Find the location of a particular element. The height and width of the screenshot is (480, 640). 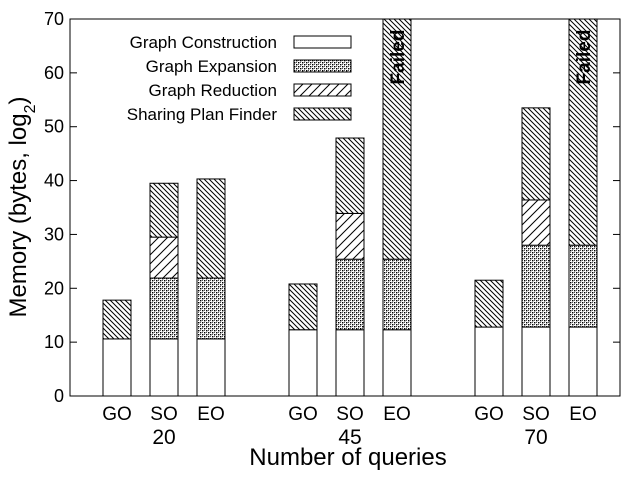

y-tick-label: 40 is located at coordinates (54, 181).